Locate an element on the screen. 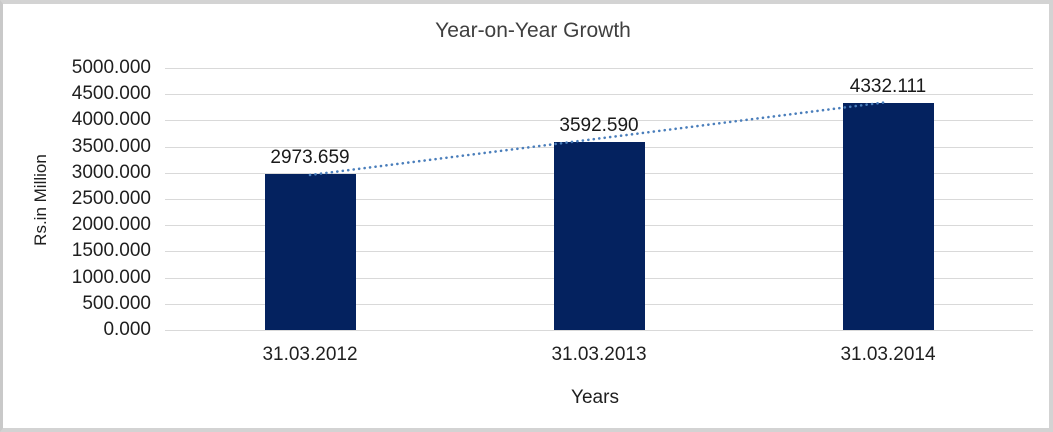 This screenshot has width=1053, height=432. chart-title: Year-on-Year Growth is located at coordinates (533, 30).